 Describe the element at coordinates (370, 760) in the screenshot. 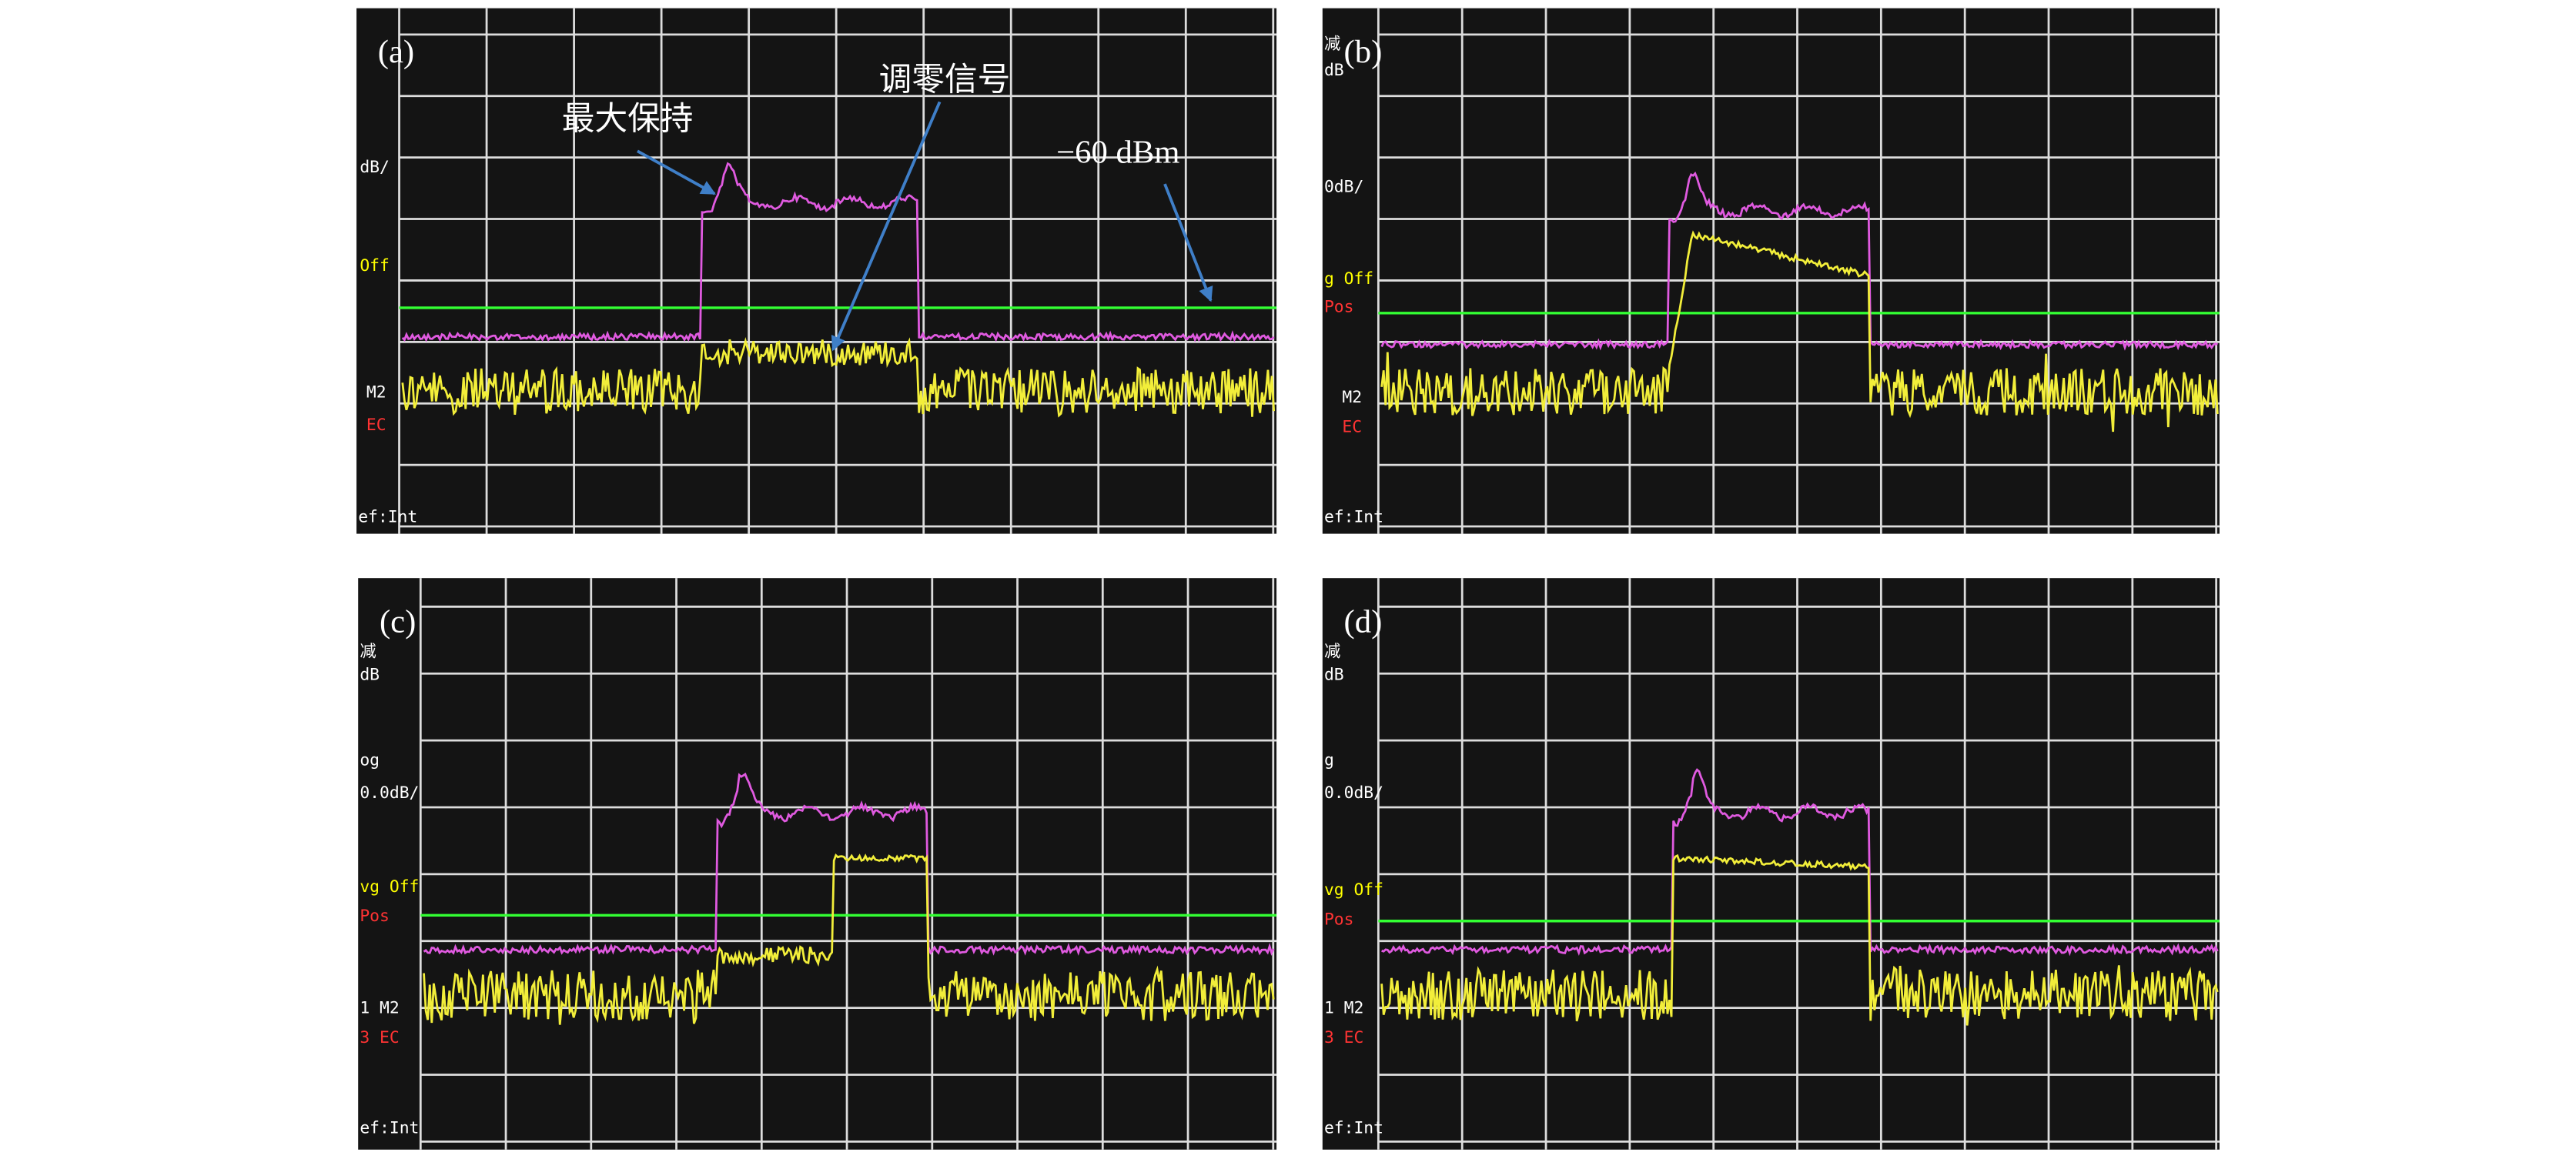

I see `screen-text: og` at that location.